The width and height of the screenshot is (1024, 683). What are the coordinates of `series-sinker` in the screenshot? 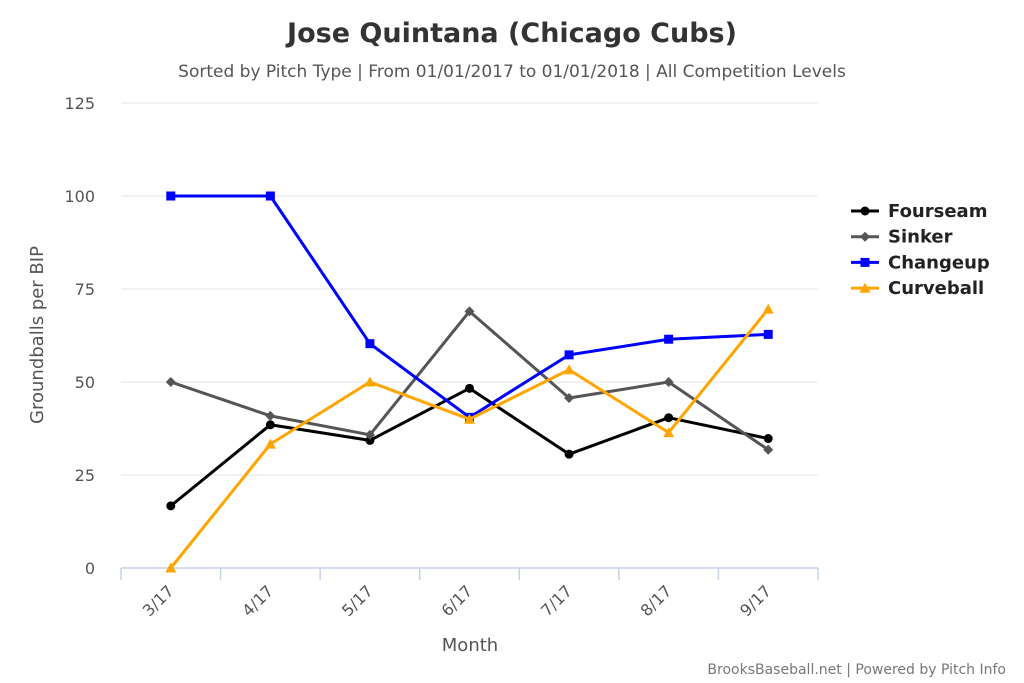 It's located at (469, 380).